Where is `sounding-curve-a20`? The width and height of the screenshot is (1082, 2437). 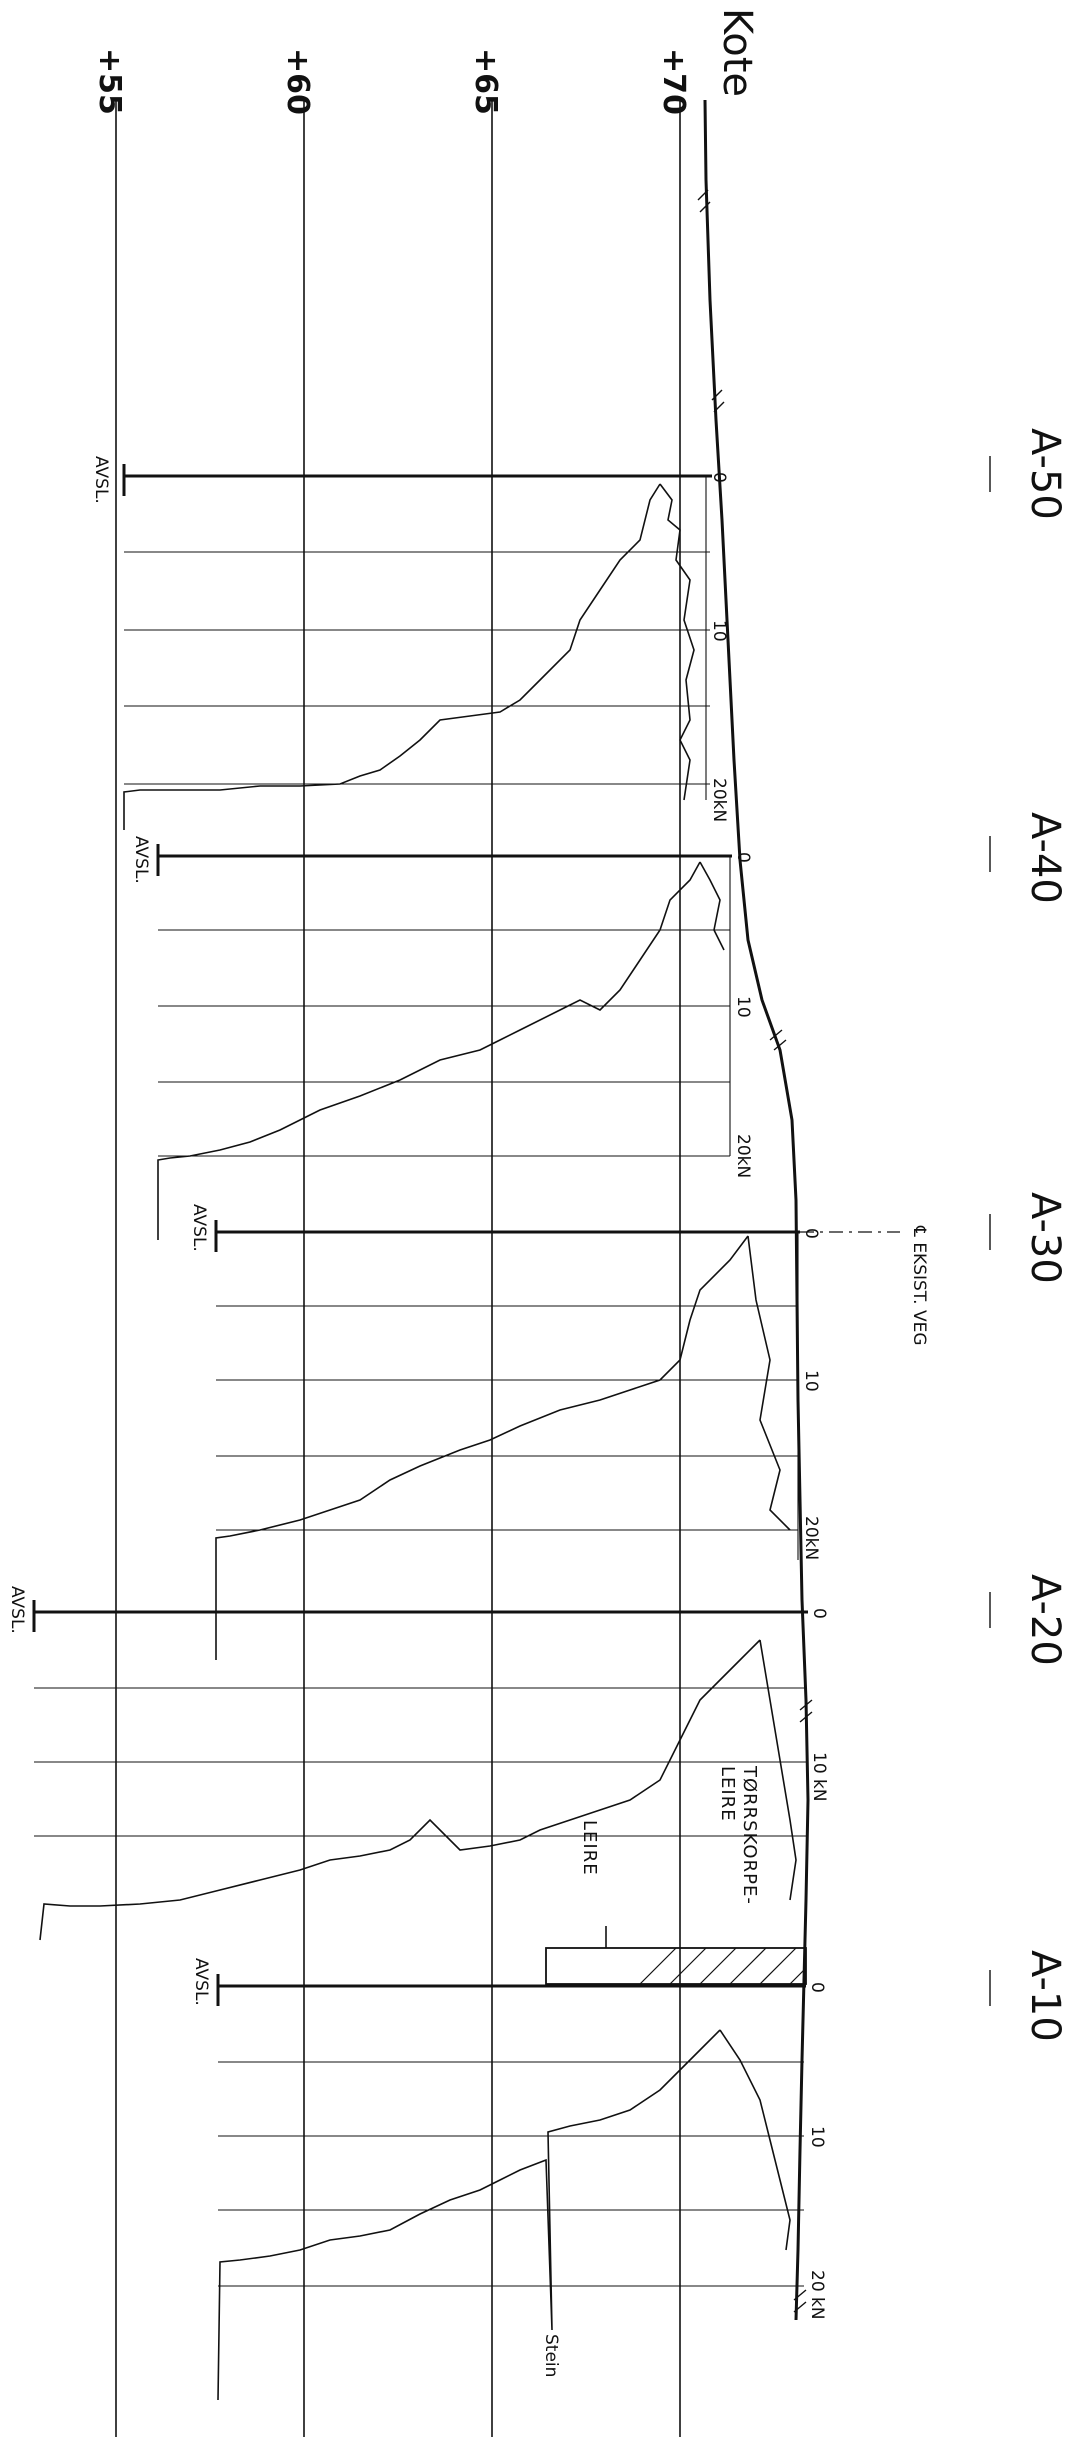
sounding-curve-a20 is located at coordinates (418, 1790).